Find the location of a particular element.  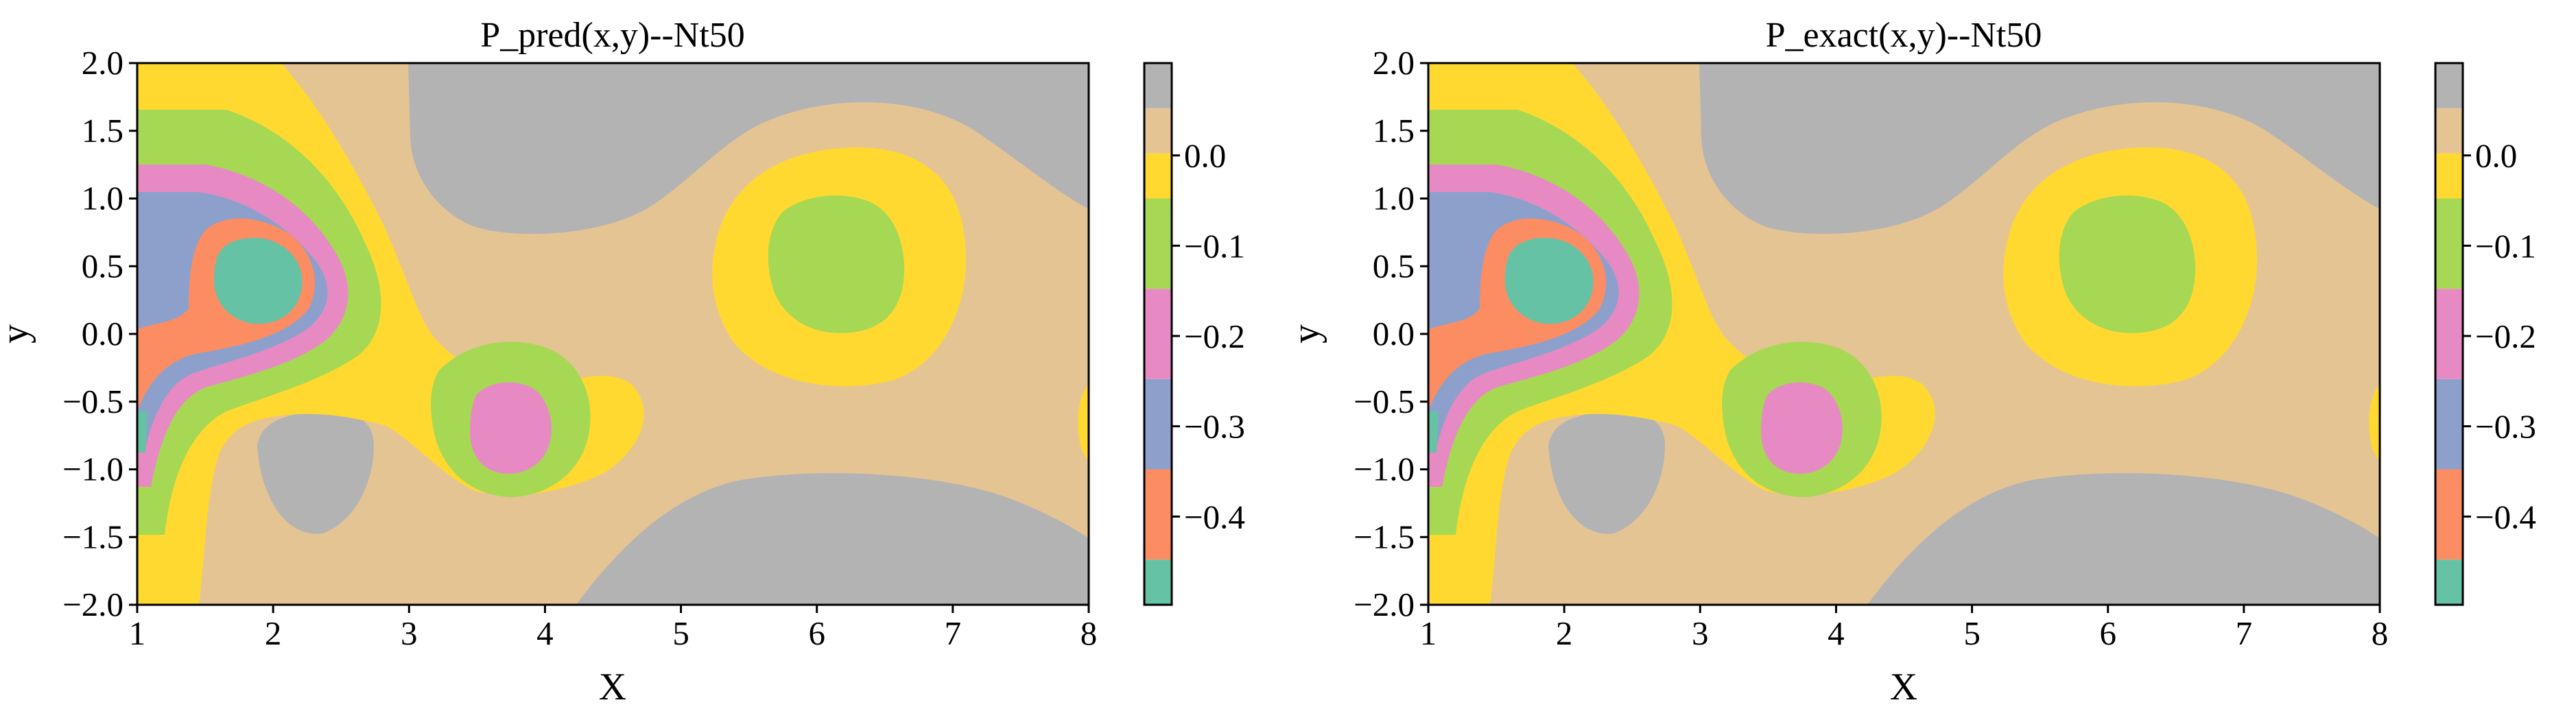

panel-pred-ylabel: y is located at coordinates (18, 334).